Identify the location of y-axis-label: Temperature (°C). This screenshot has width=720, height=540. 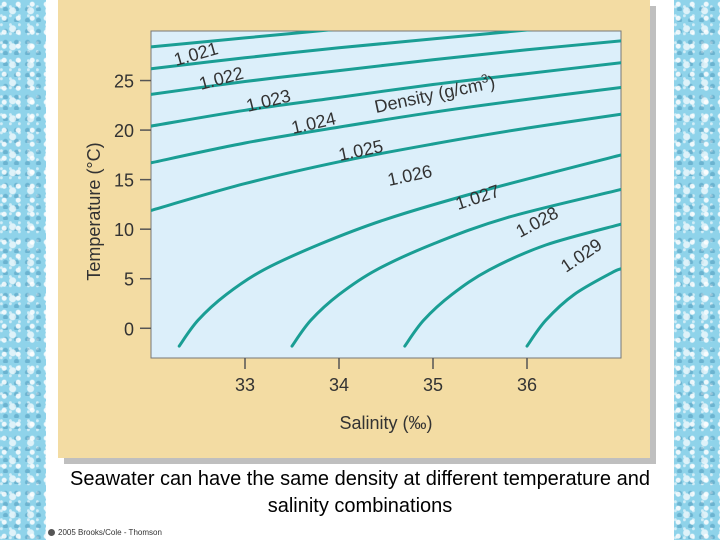
(94, 211).